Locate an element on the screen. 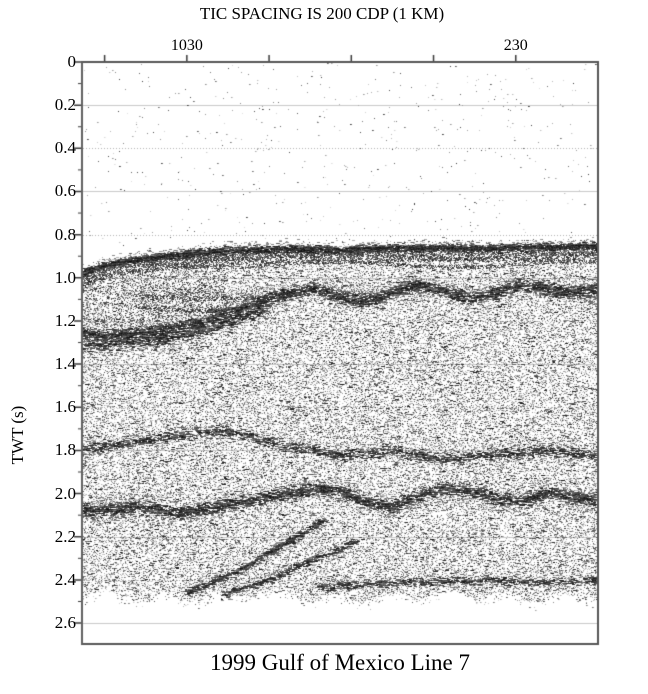  x-tick-label: 230 is located at coordinates (515, 45).